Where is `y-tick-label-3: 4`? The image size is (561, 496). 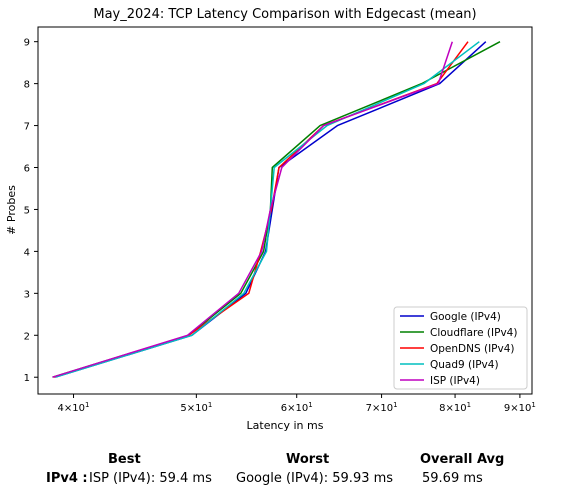 y-tick-label-3: 4 is located at coordinates (27, 252).